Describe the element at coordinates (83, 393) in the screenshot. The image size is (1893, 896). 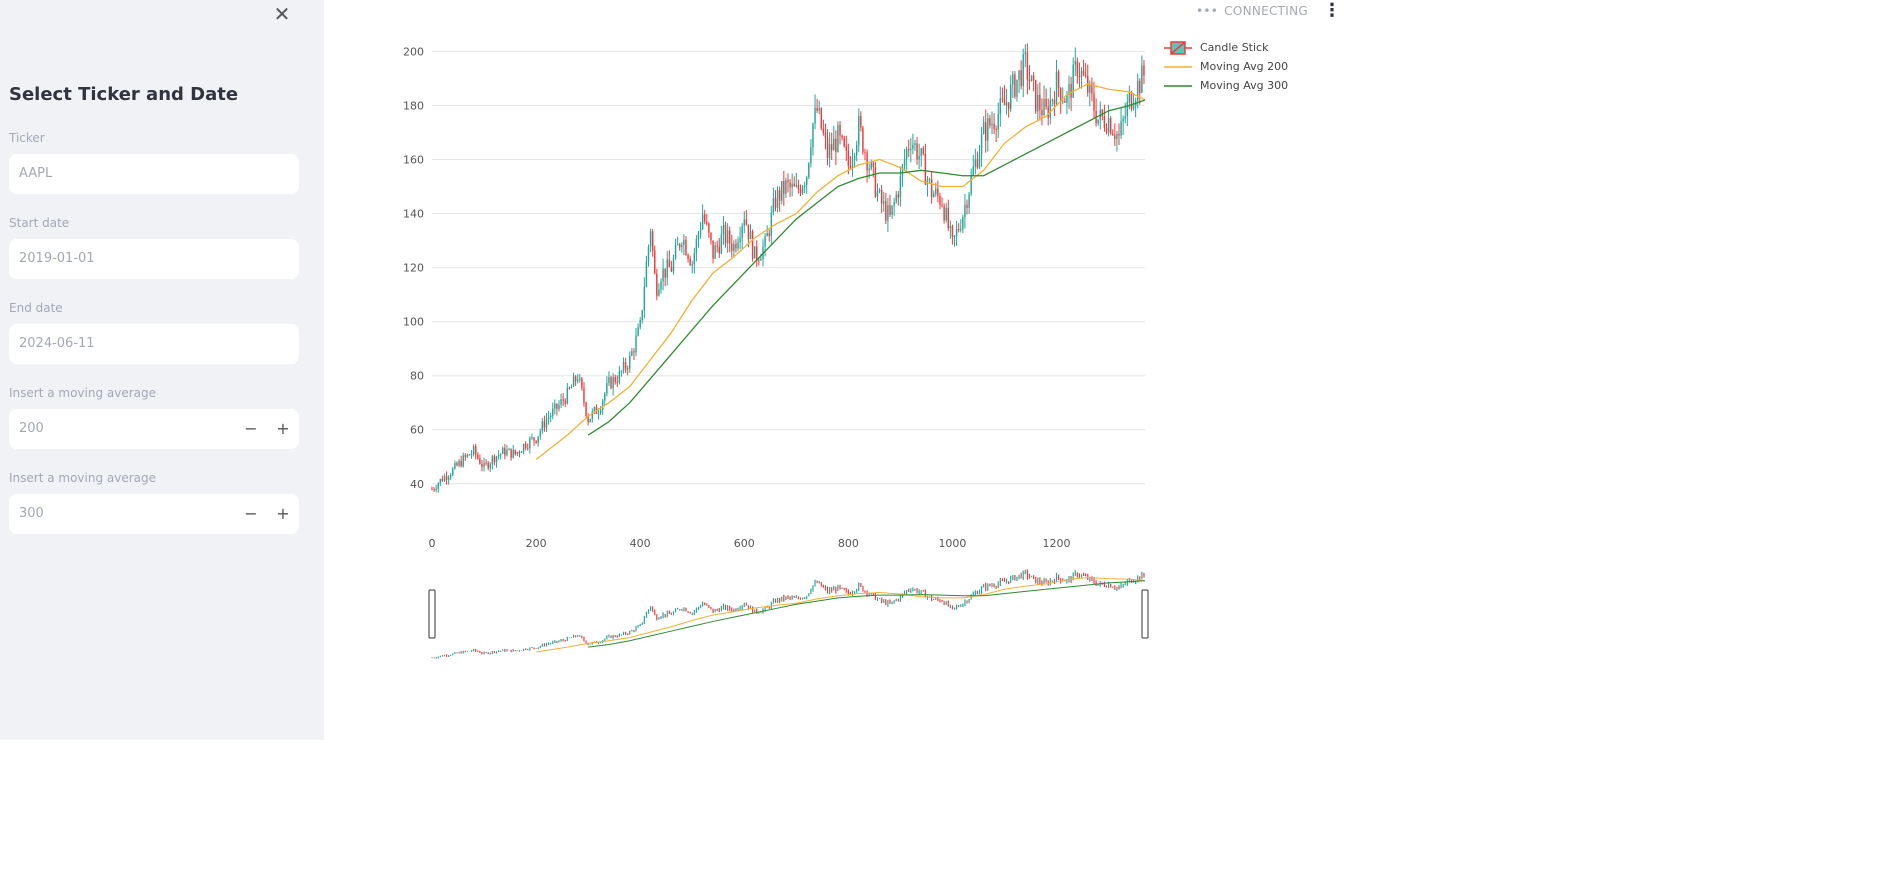
I see `moving-average-1-label: Insert a moving average` at that location.